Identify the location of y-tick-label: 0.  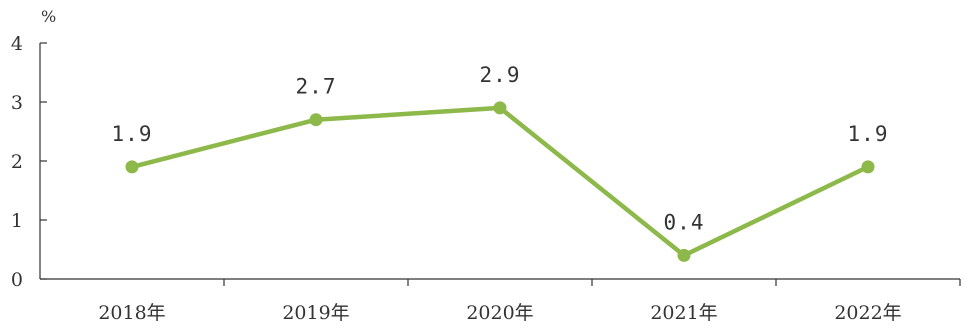
(17, 280).